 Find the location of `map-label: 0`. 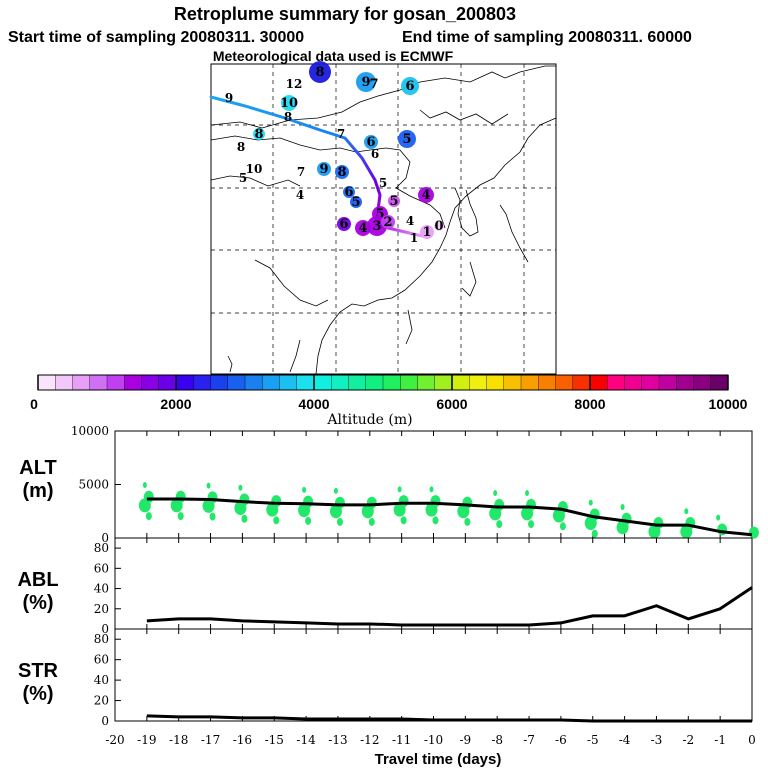

map-label: 0 is located at coordinates (439, 226).